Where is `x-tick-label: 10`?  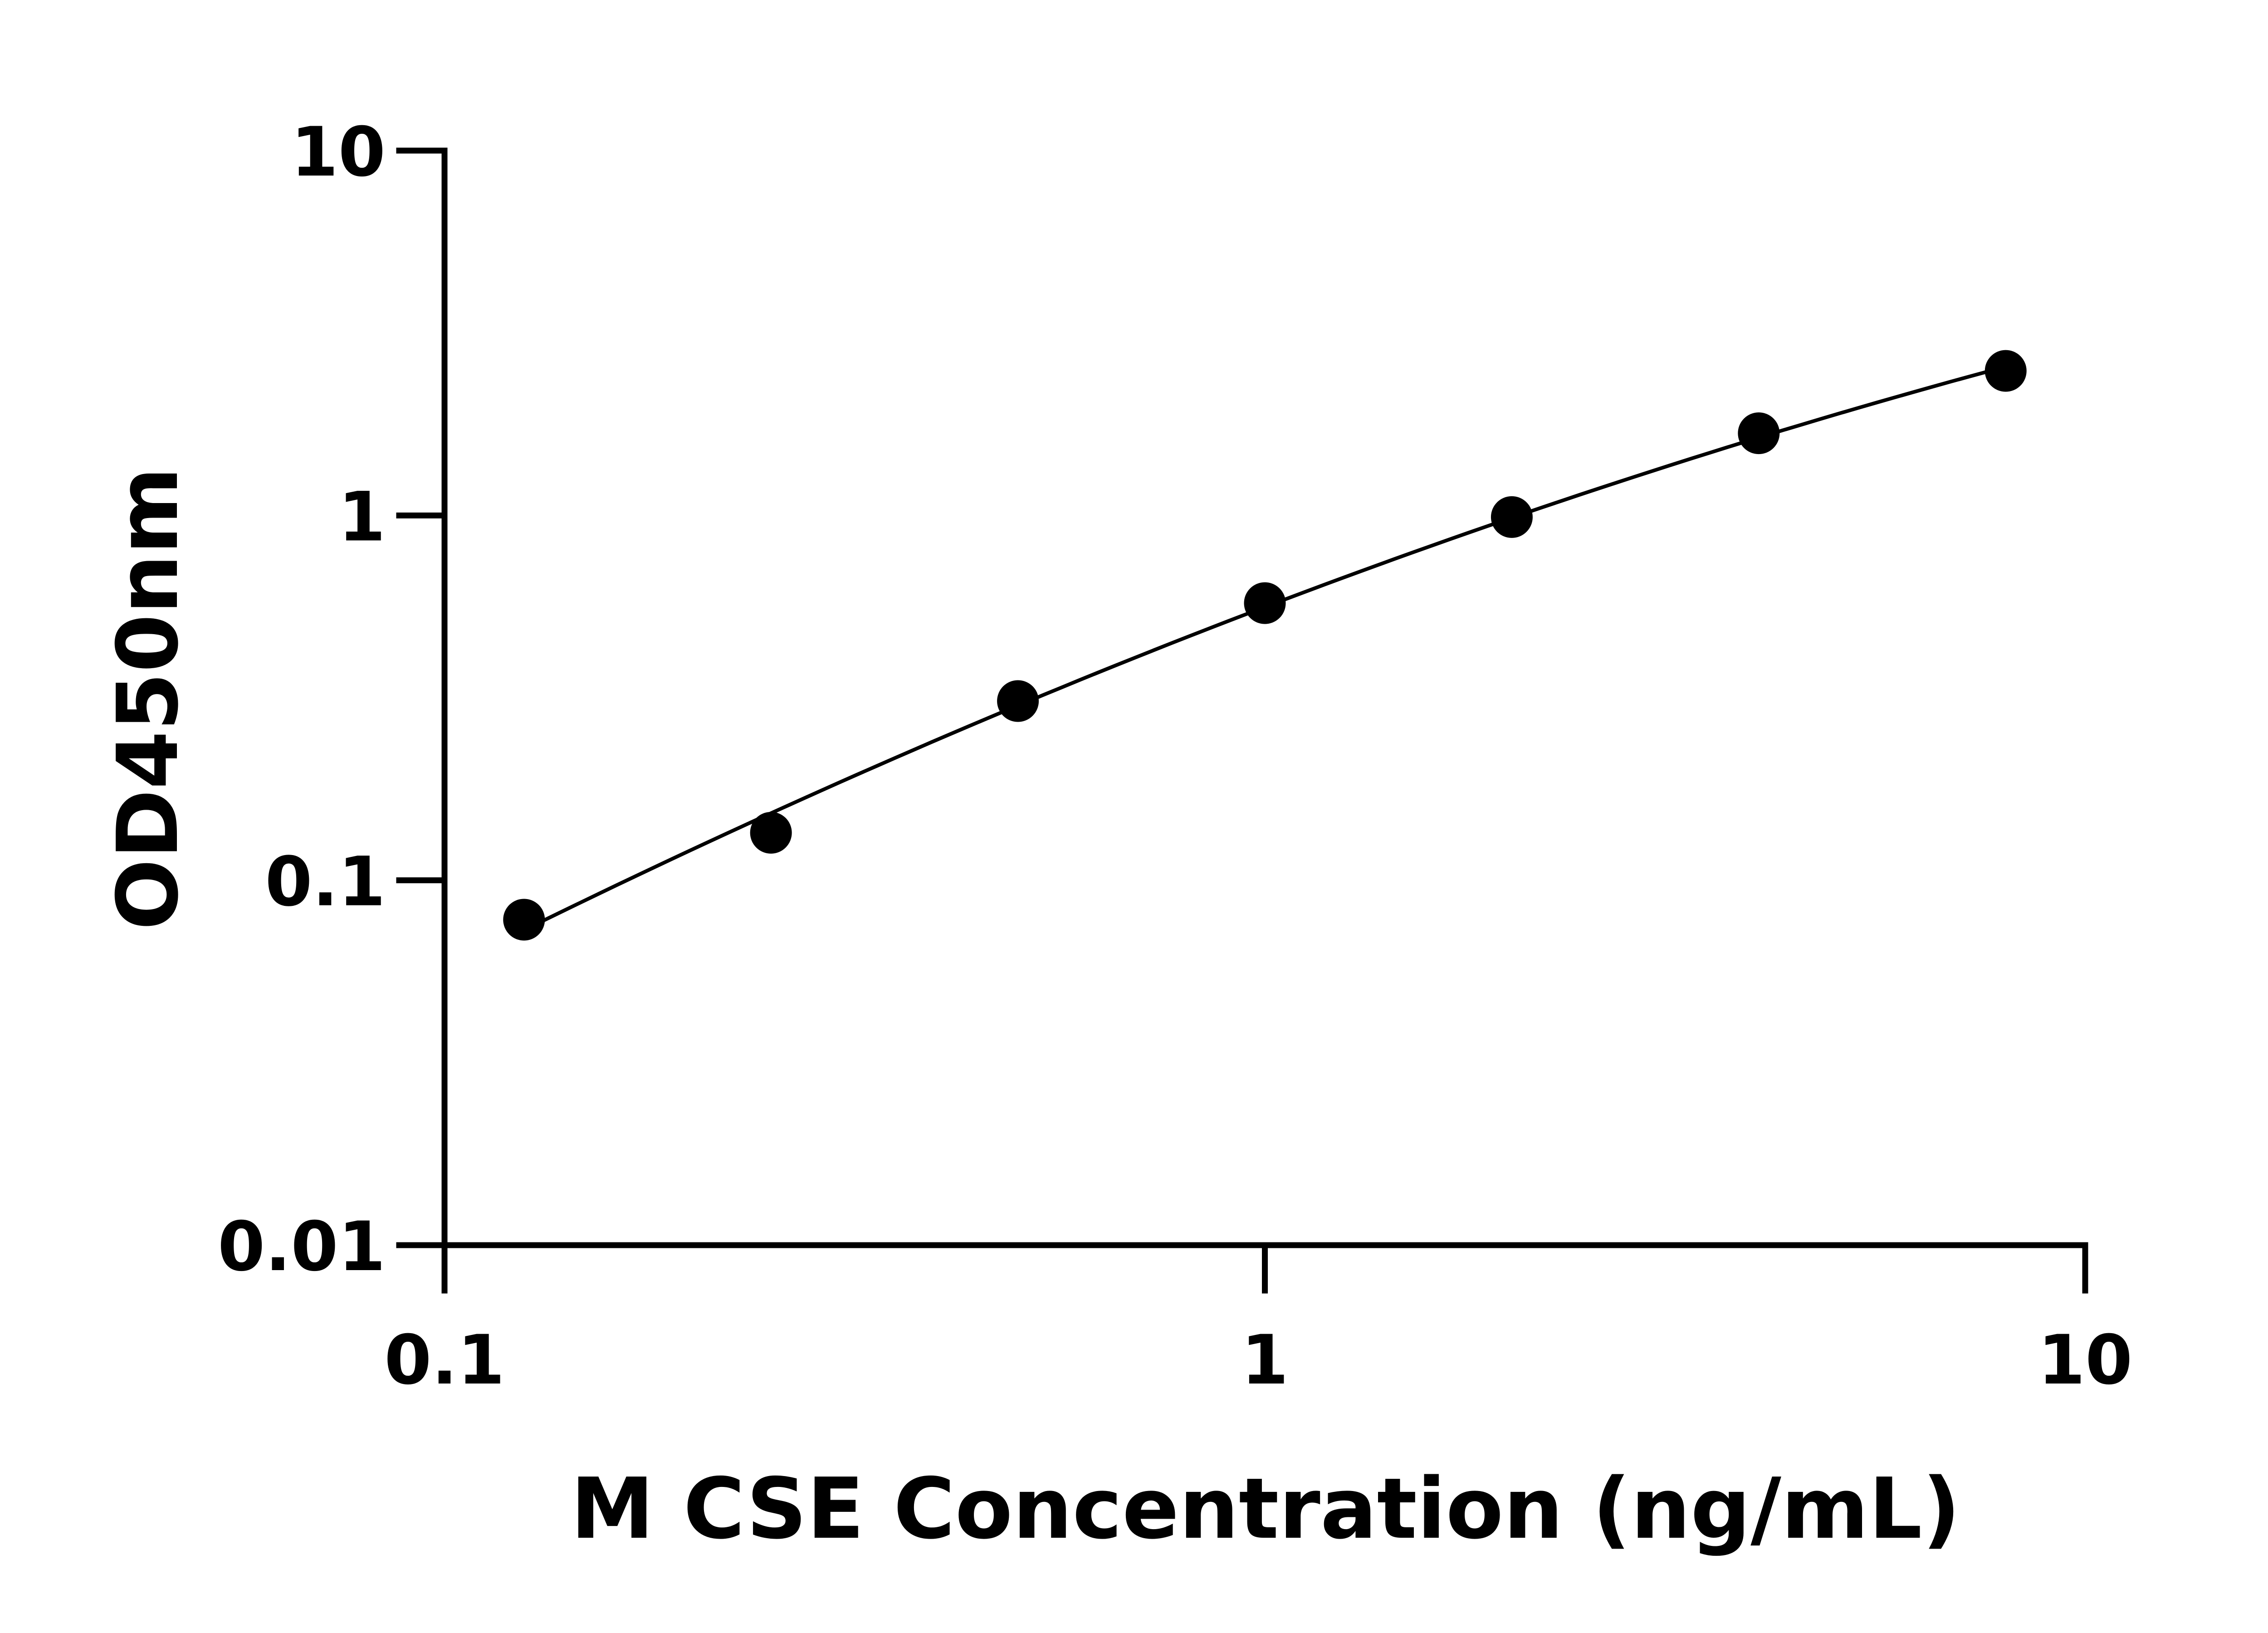 x-tick-label: 10 is located at coordinates (2086, 1360).